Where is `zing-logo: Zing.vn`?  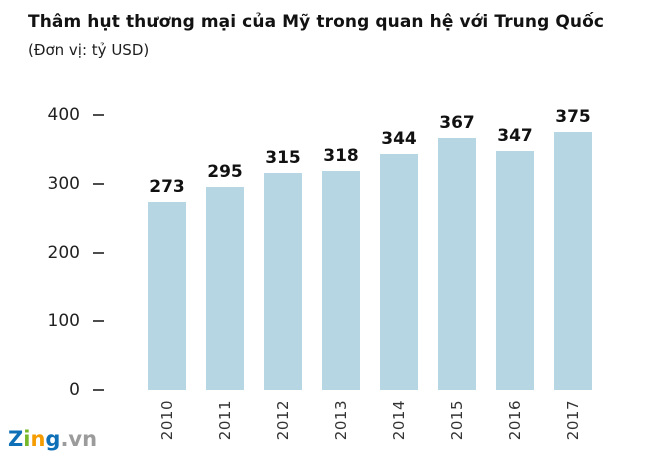
zing-logo: Zing.vn is located at coordinates (52, 439).